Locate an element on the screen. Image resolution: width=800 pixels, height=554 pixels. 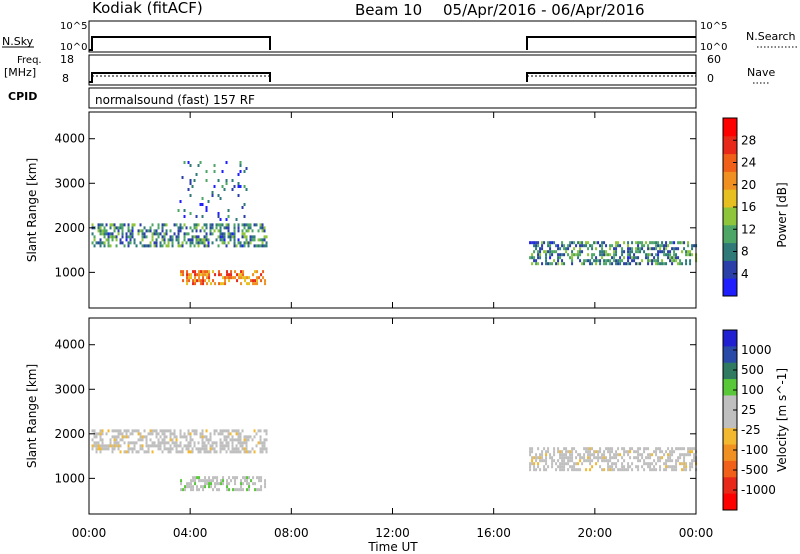
y-tick-label: 1000 is located at coordinates (69, 478).